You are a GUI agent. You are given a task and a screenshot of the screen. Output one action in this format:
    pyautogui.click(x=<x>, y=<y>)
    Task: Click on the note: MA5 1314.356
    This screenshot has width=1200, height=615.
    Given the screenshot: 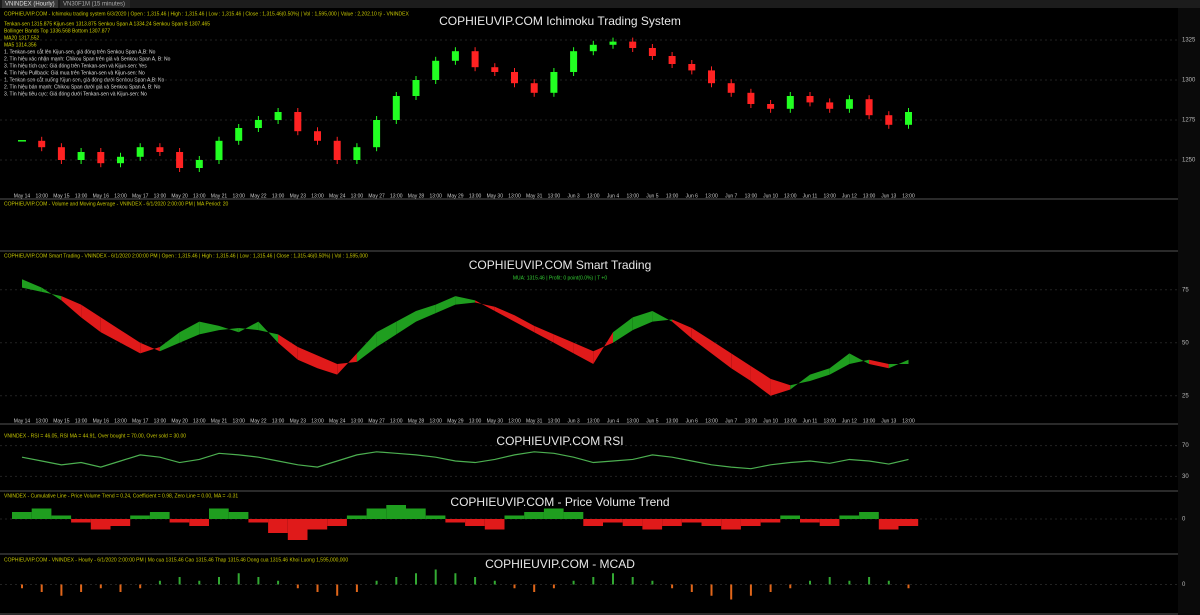 What is the action you would take?
    pyautogui.click(x=20, y=45)
    